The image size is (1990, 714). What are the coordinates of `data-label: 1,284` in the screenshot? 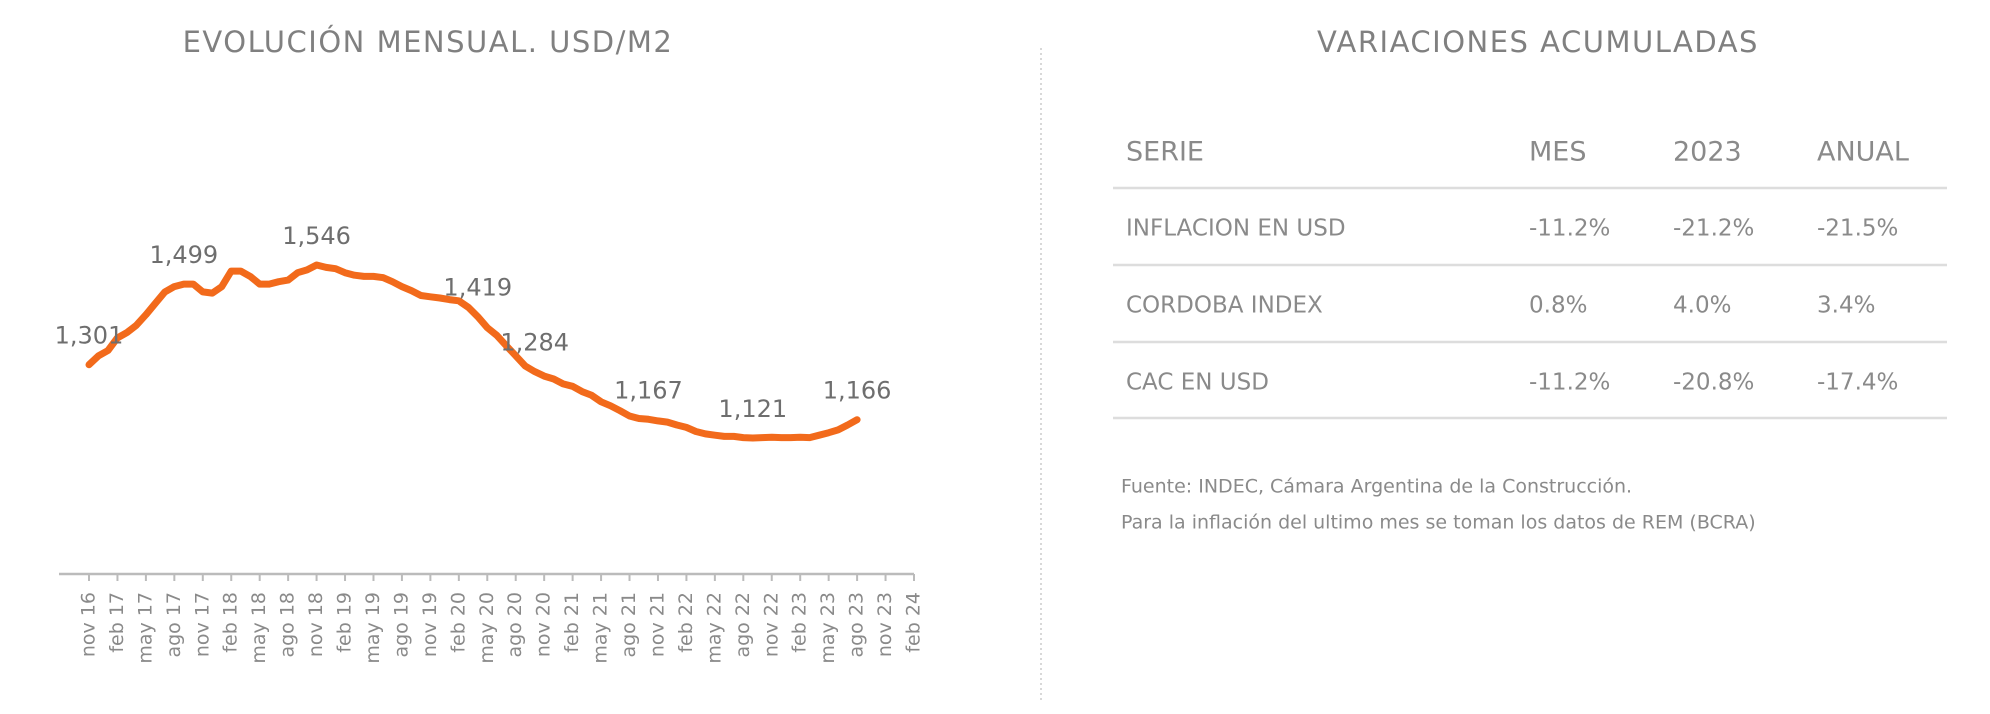 It's located at (534, 343).